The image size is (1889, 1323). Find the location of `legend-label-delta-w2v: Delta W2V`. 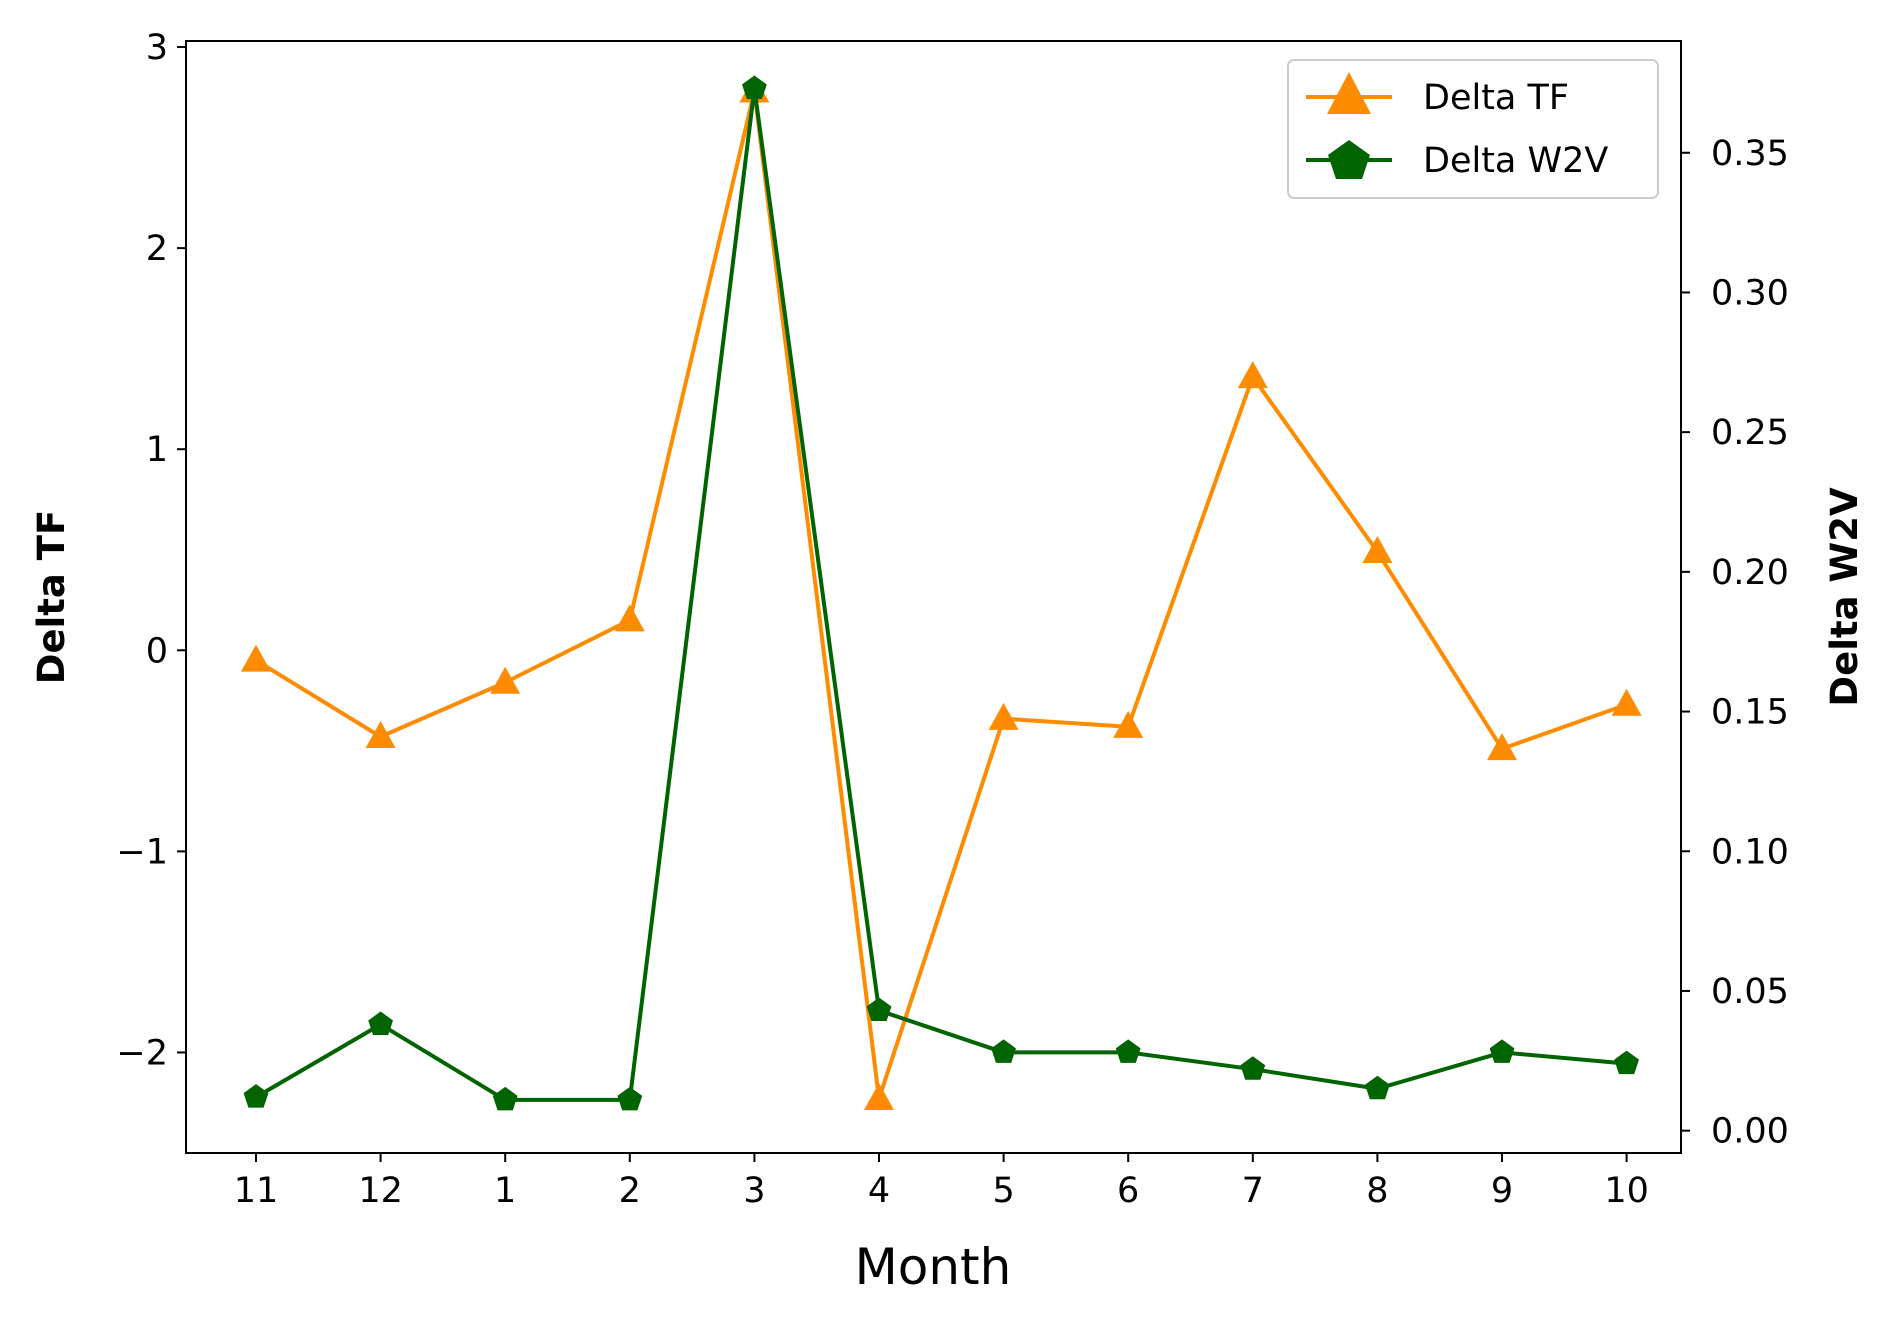

legend-label-delta-w2v: Delta W2V is located at coordinates (1515, 161).